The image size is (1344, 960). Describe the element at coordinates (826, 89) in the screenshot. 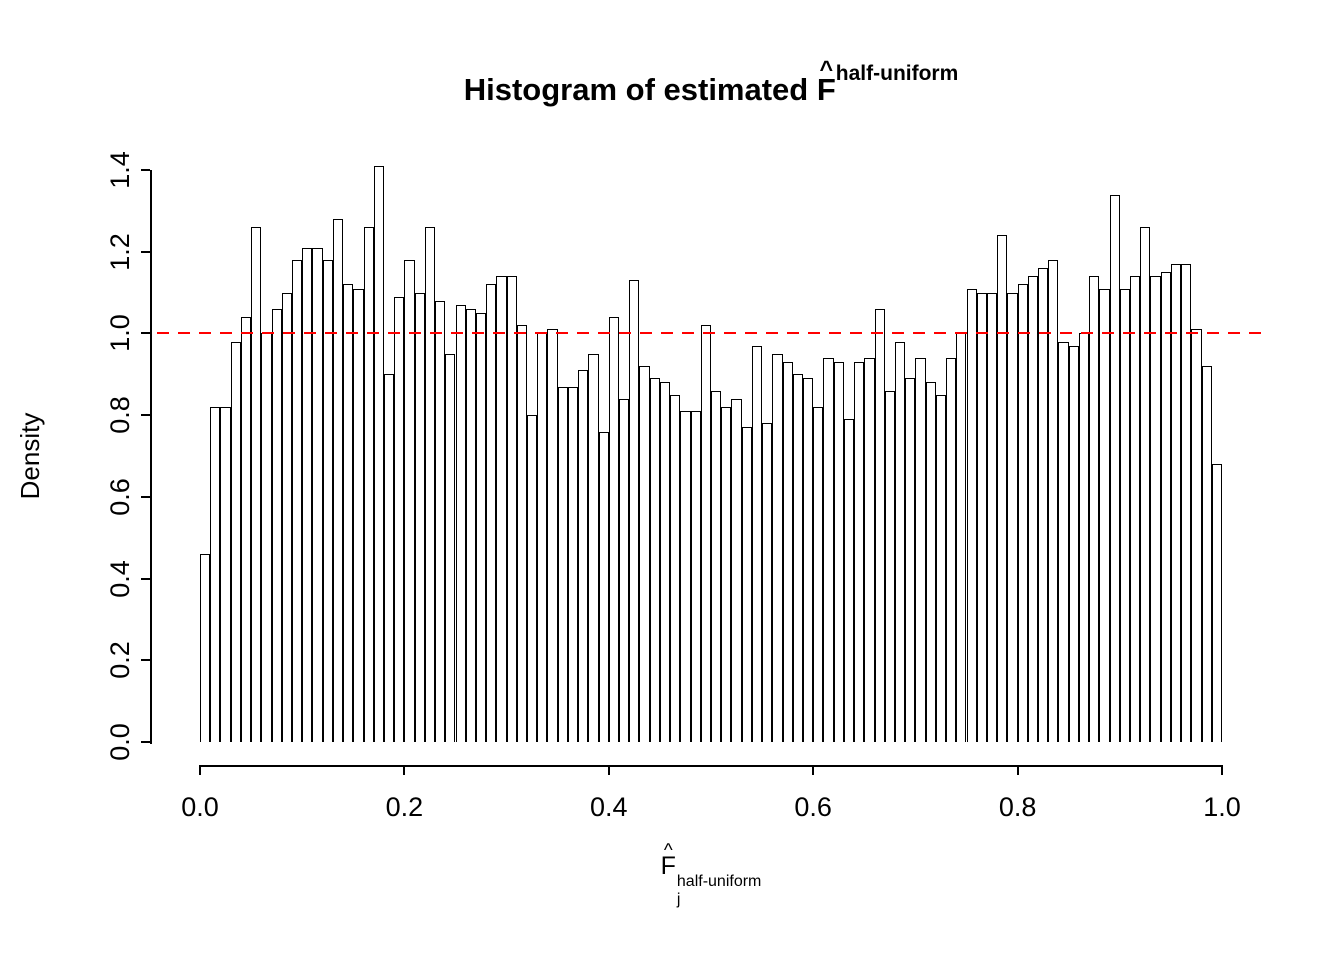

I see `title-symbol: F` at that location.